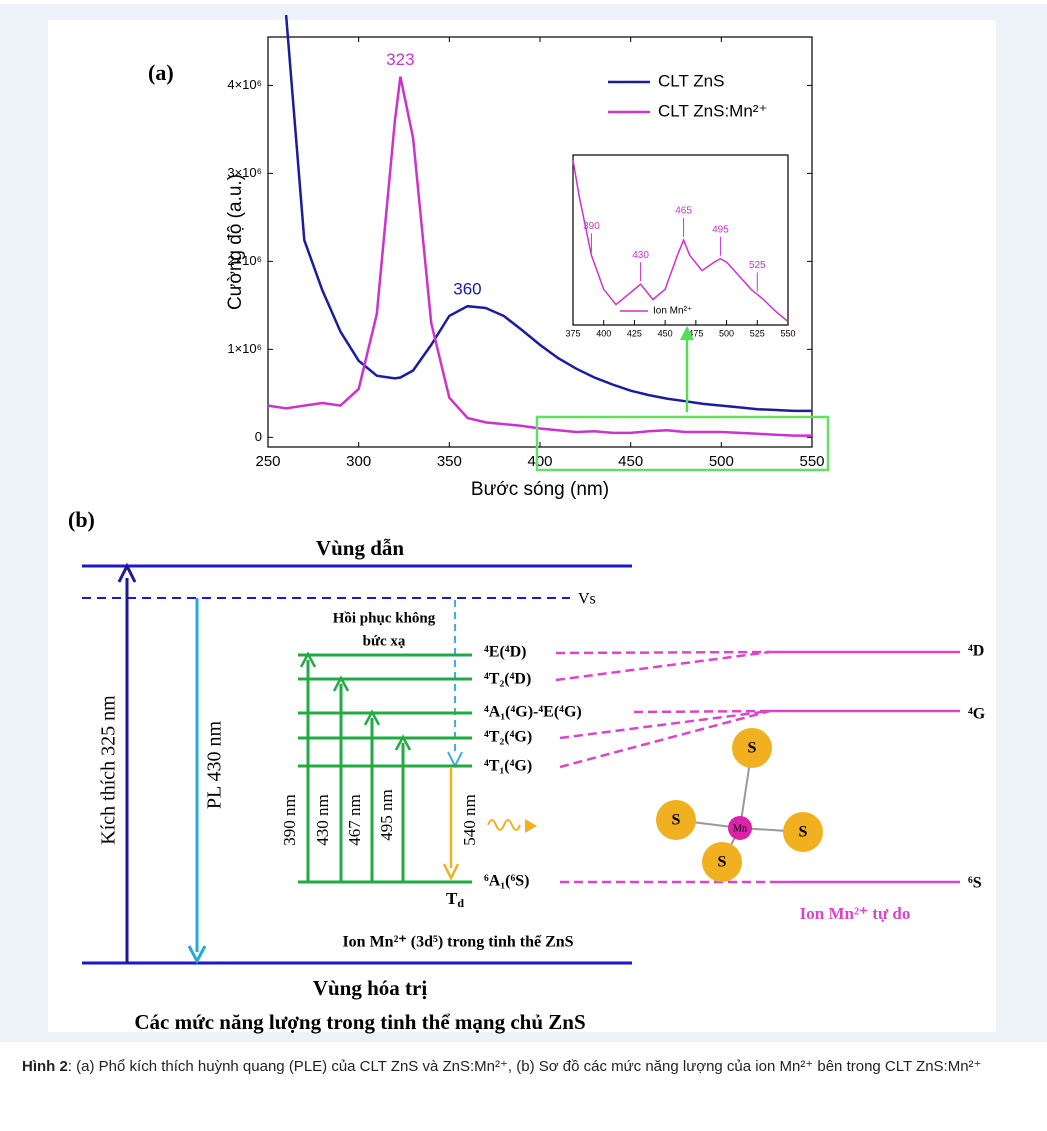 The height and width of the screenshot is (1131, 1047). I want to click on peak-label: 360, so click(467, 289).